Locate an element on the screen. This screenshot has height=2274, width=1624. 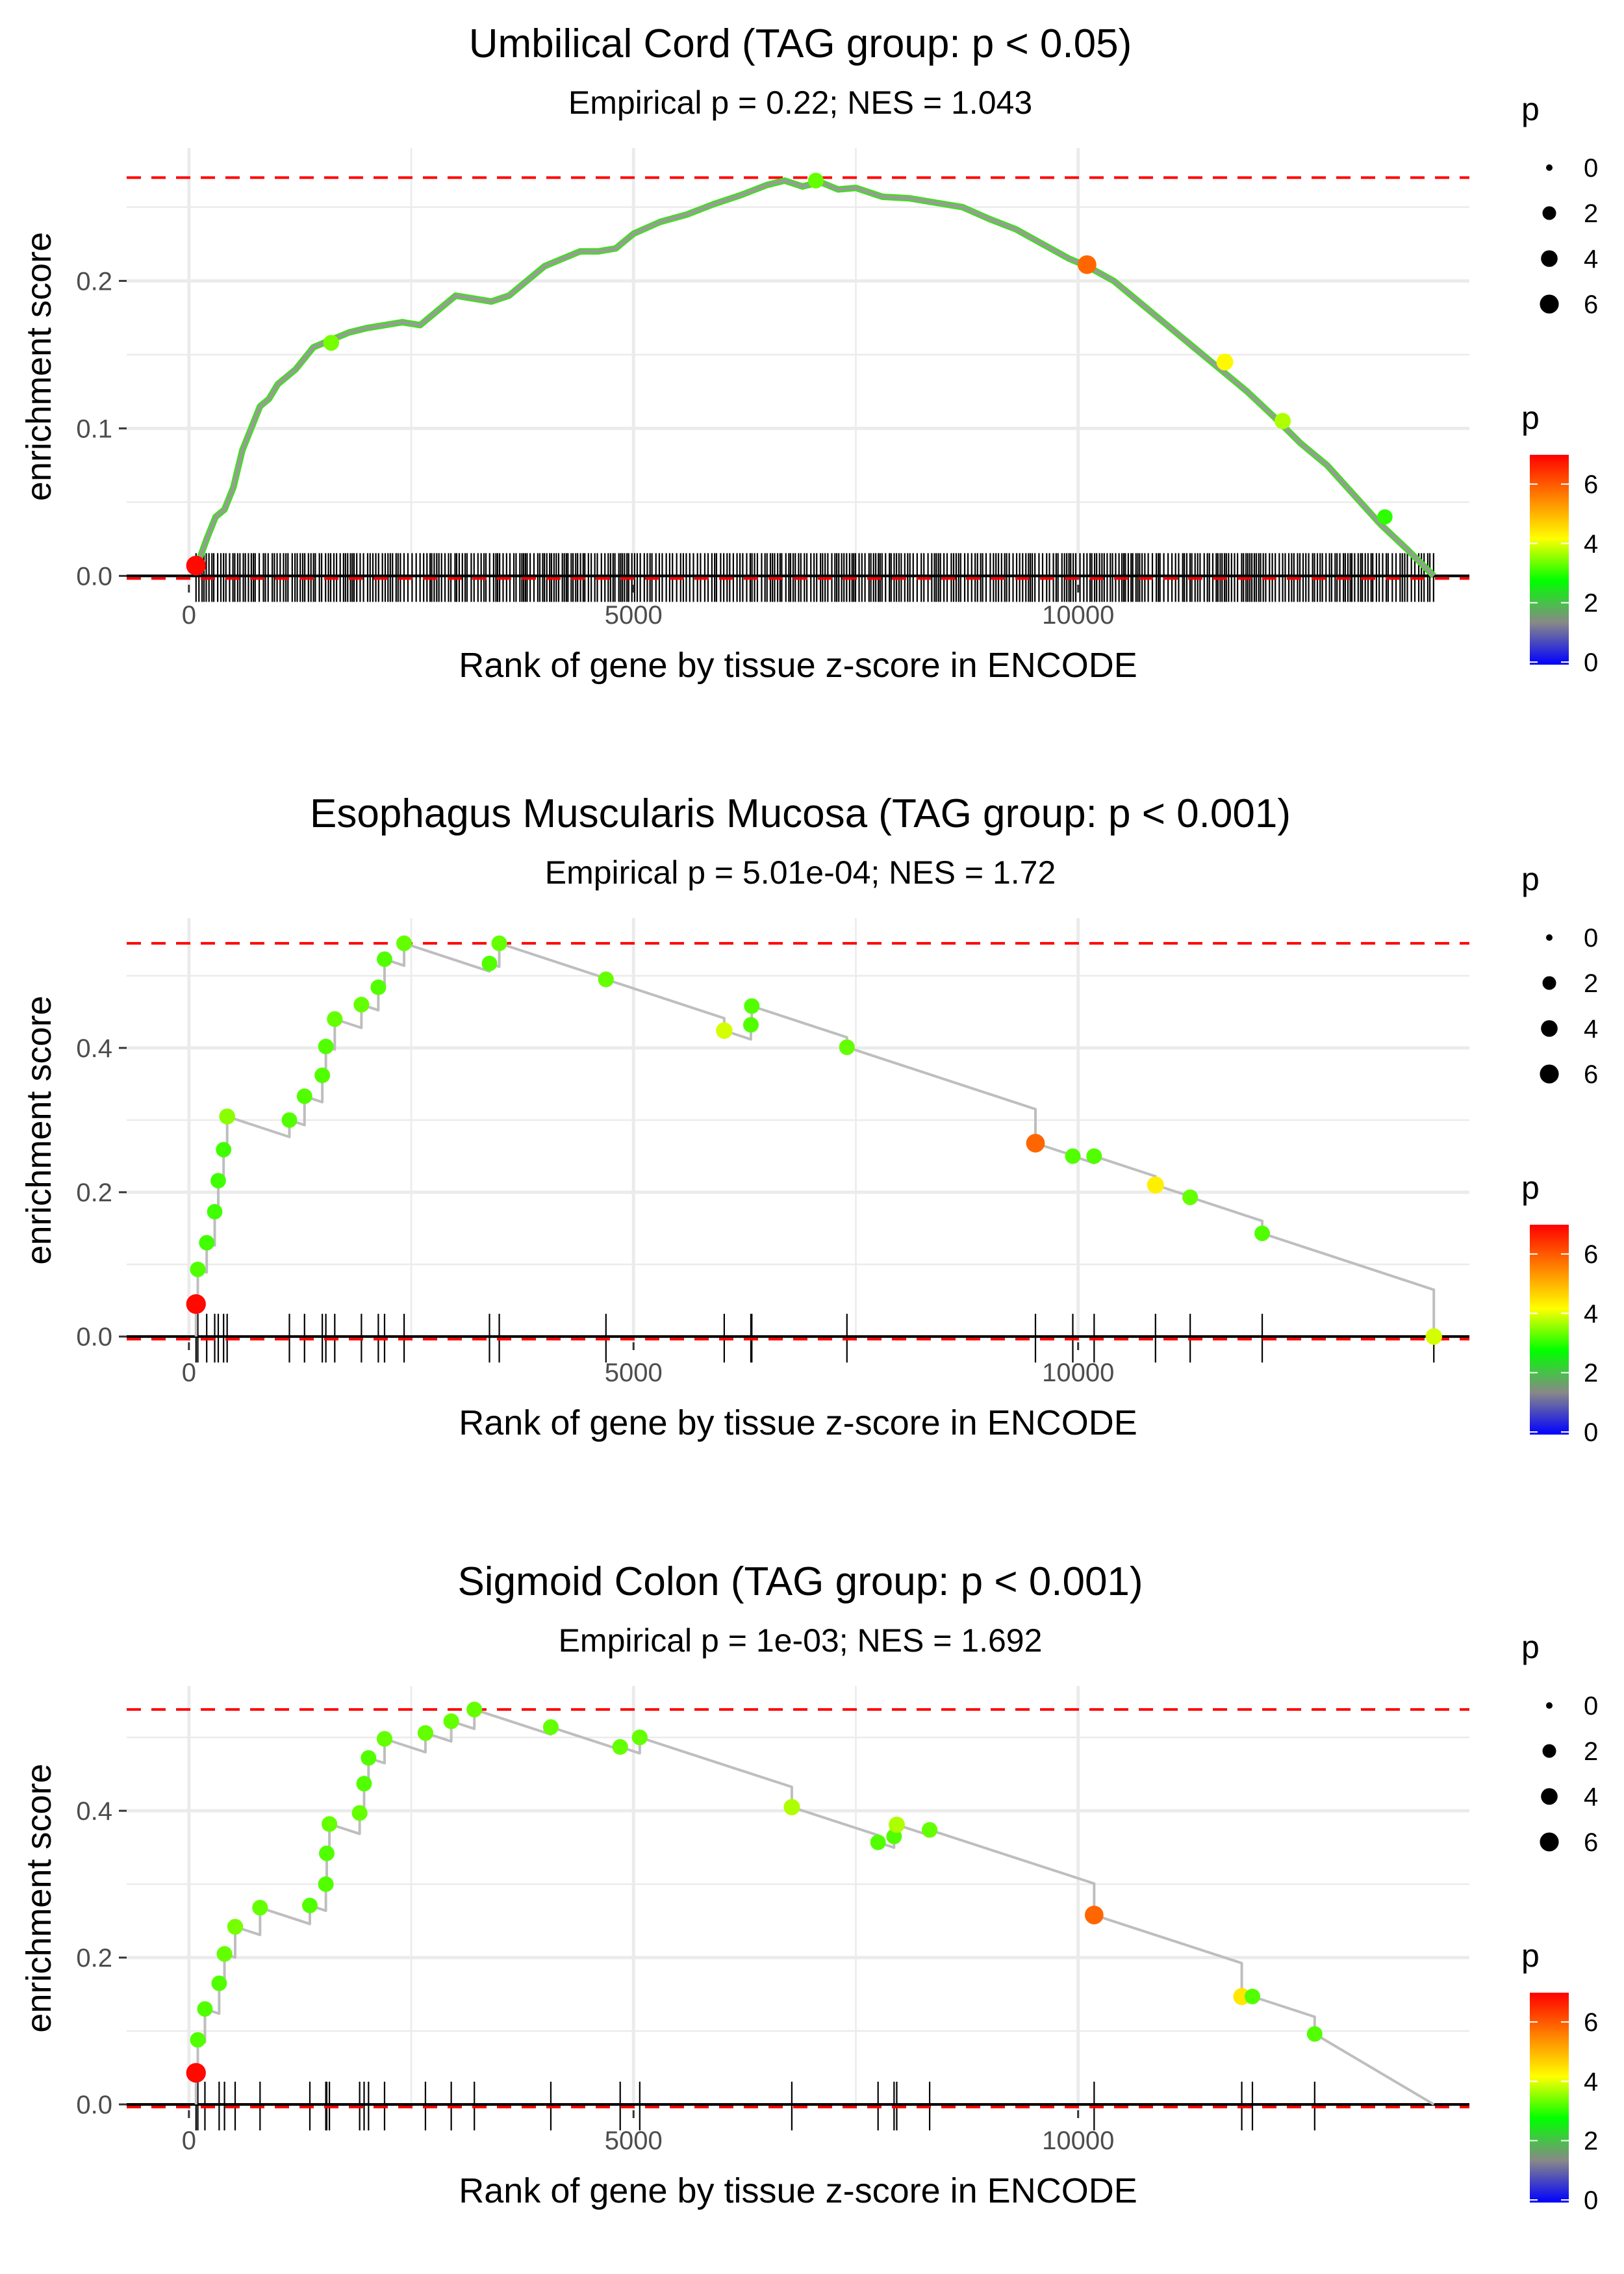
size-legend: p 0 2 4 6 is located at coordinates (1559, 205).